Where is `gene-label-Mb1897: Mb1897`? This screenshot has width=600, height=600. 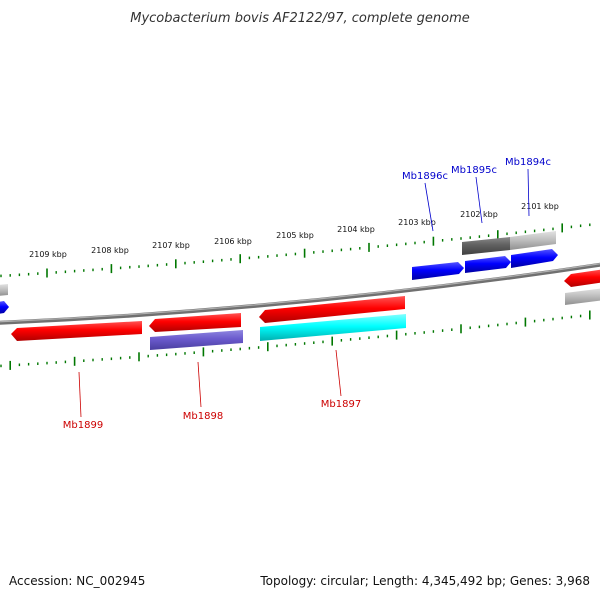 gene-label-Mb1897: Mb1897 is located at coordinates (341, 404).